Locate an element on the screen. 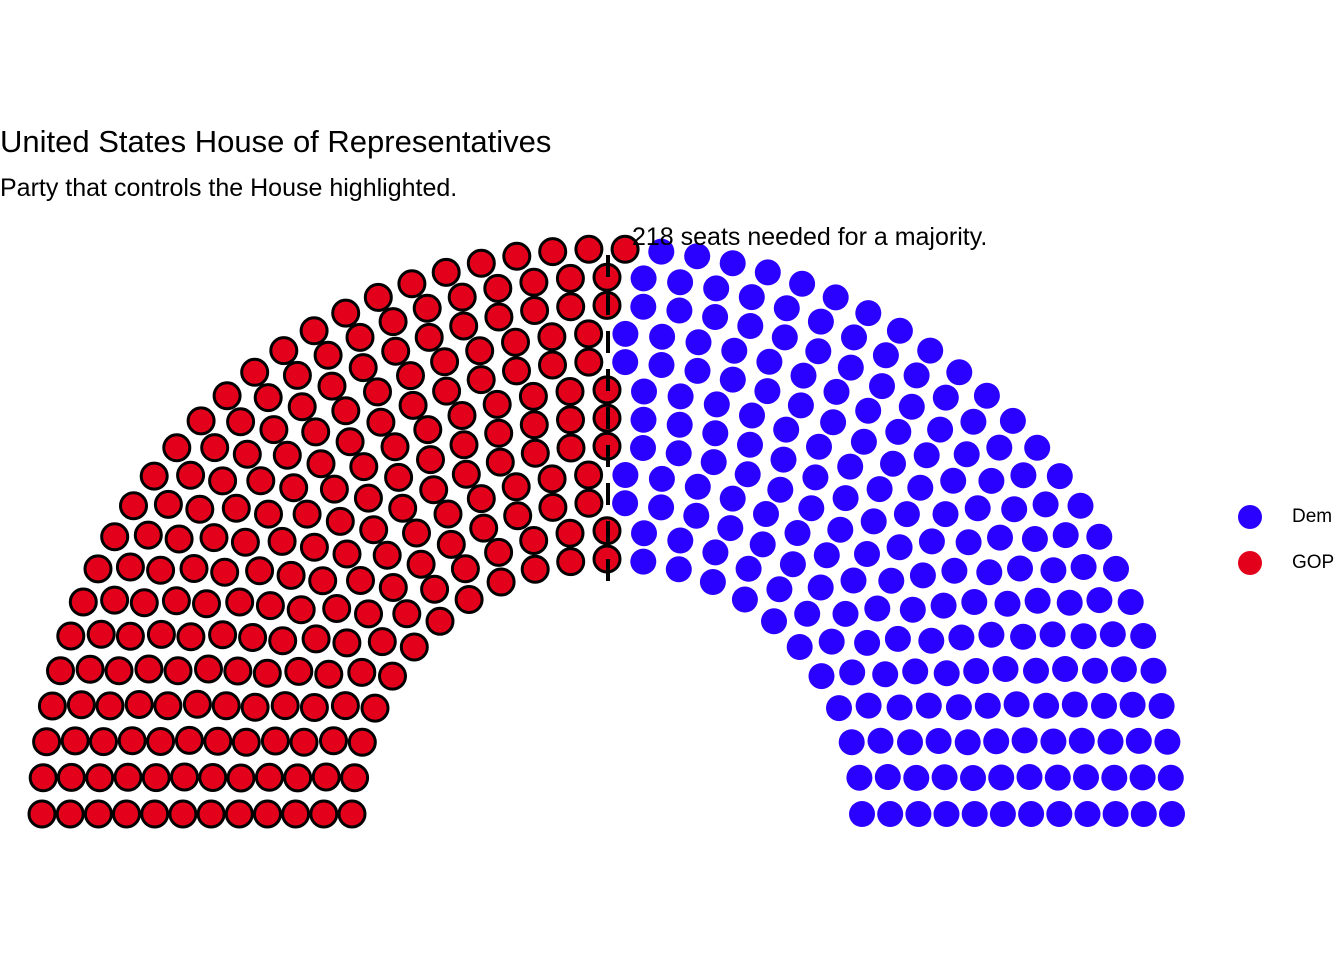  legend-item-gop: GOP is located at coordinates (1286, 563).